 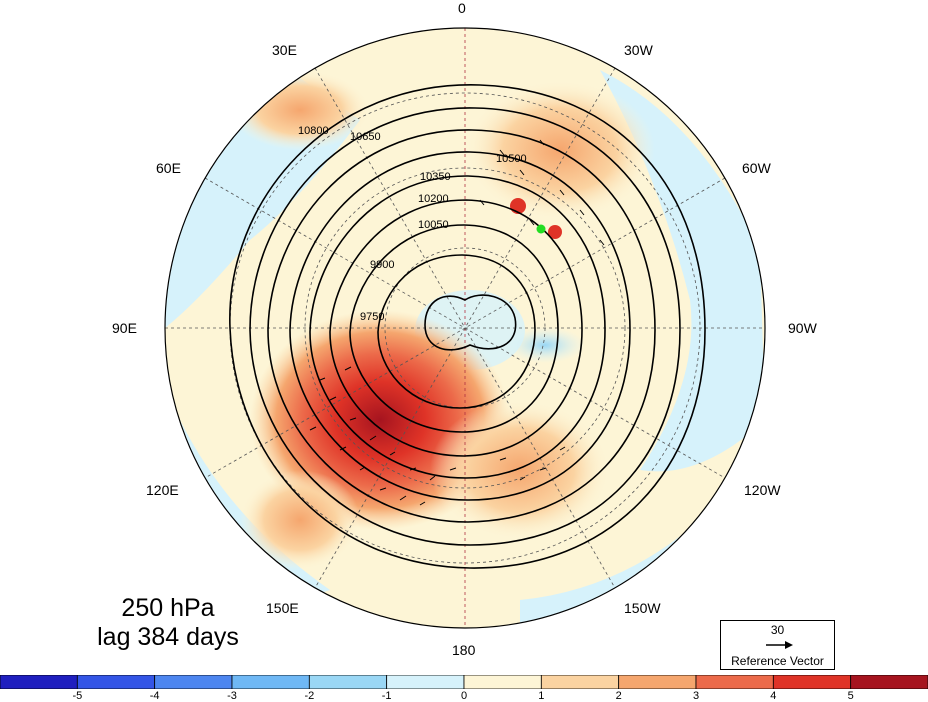 I want to click on colorbar-tick-label: 4, so click(x=773, y=696).